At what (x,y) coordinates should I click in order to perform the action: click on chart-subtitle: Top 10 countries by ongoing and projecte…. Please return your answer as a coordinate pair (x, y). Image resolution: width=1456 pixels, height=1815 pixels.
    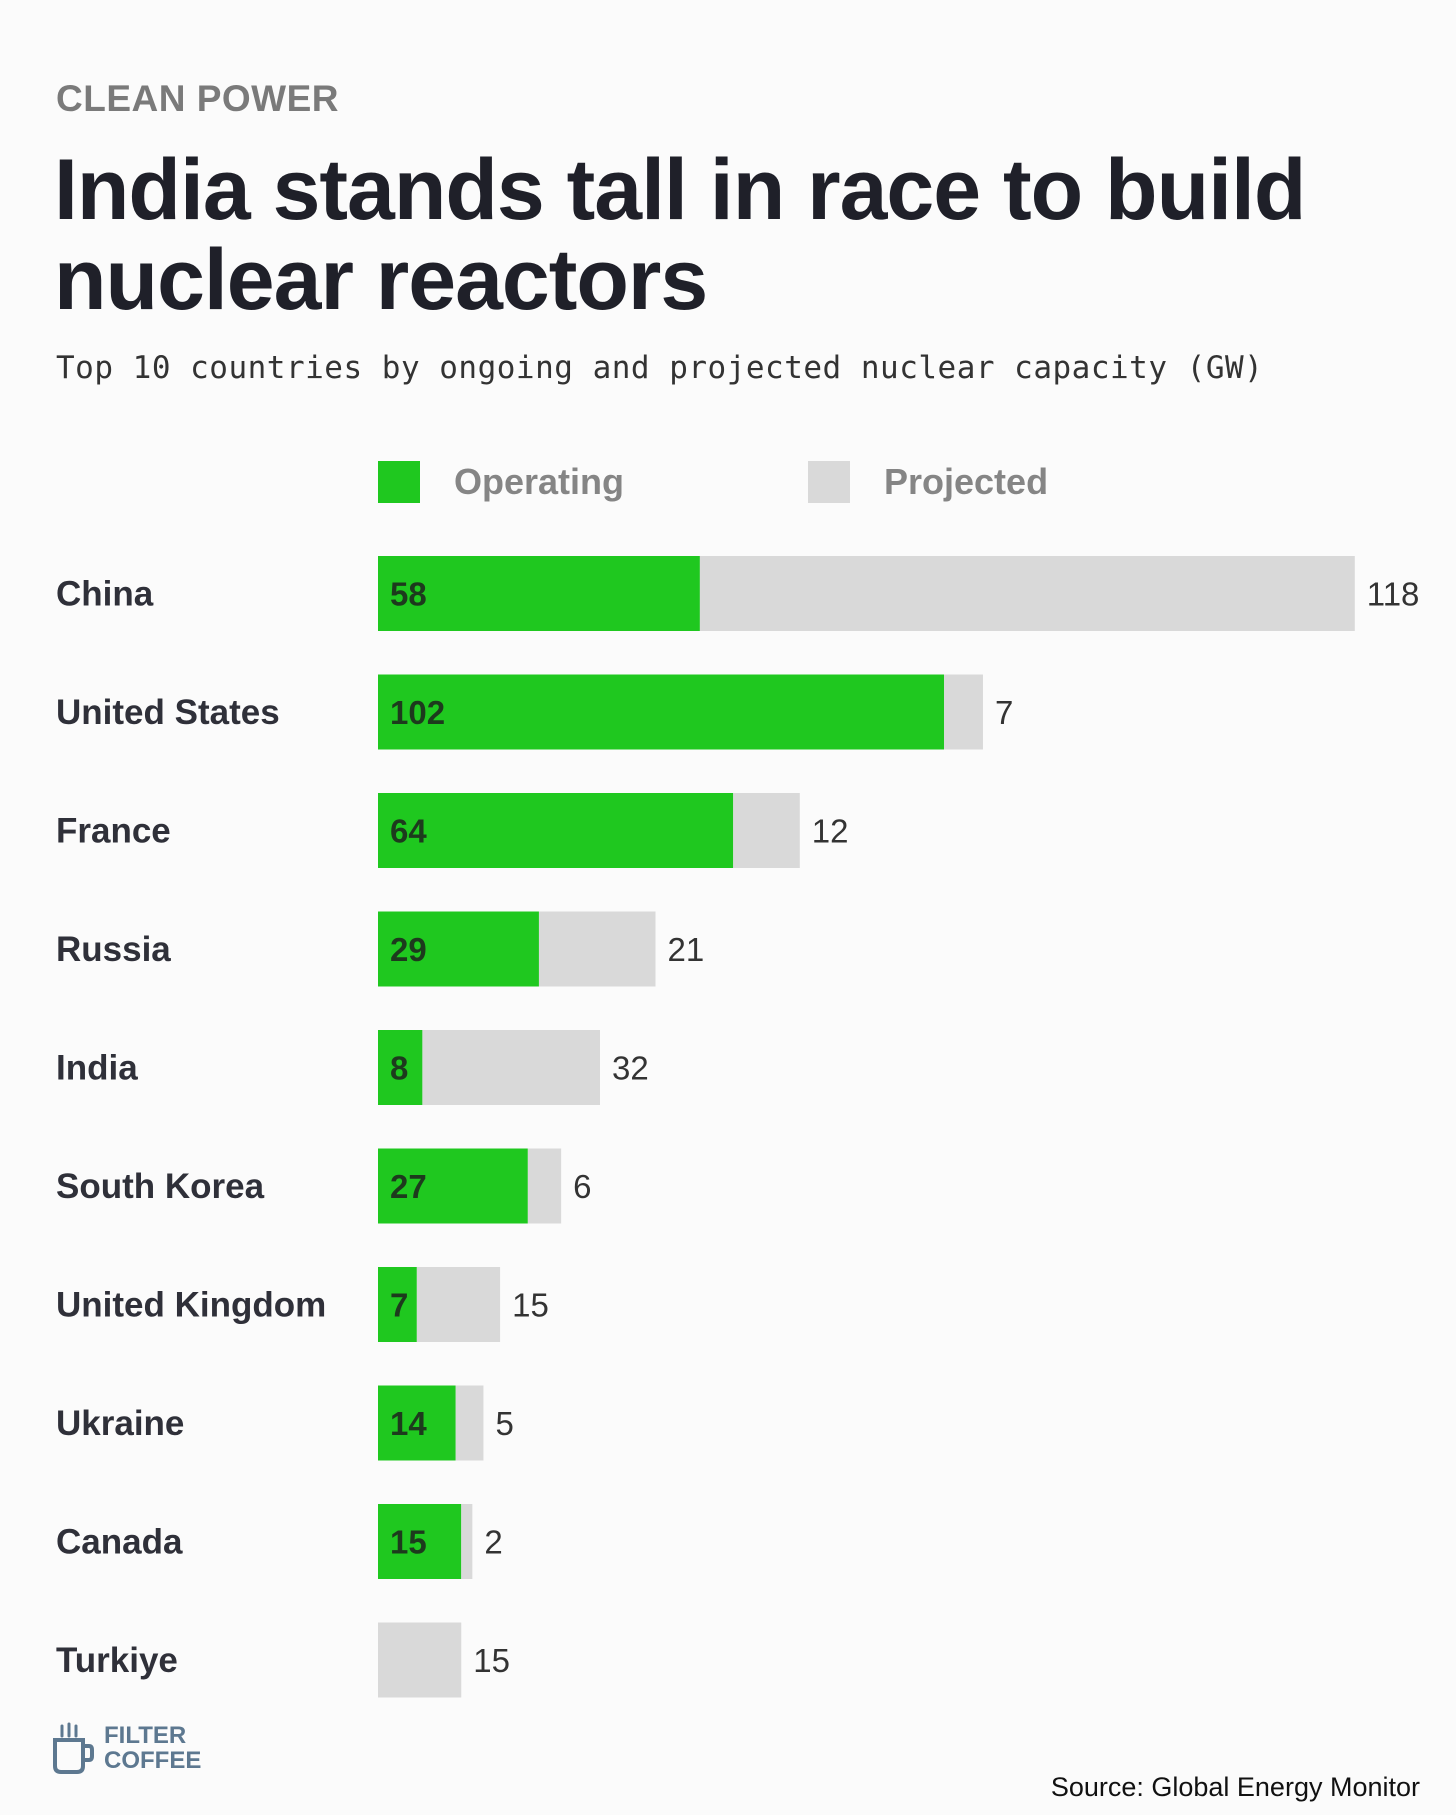
    Looking at the image, I should click on (660, 368).